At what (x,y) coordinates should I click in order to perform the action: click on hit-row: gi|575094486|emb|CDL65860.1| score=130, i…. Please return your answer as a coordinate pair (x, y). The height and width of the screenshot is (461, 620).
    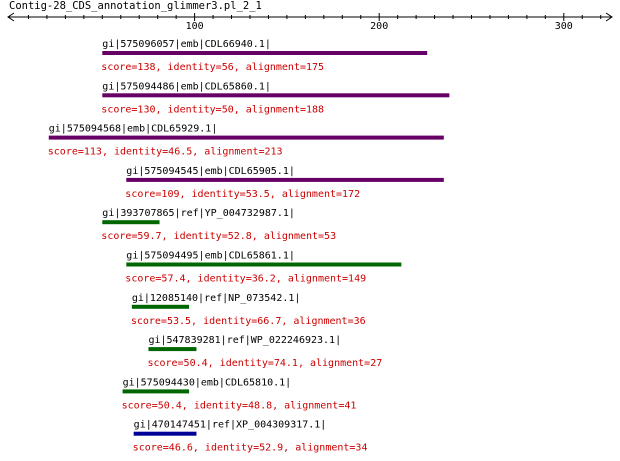
    Looking at the image, I should click on (275, 98).